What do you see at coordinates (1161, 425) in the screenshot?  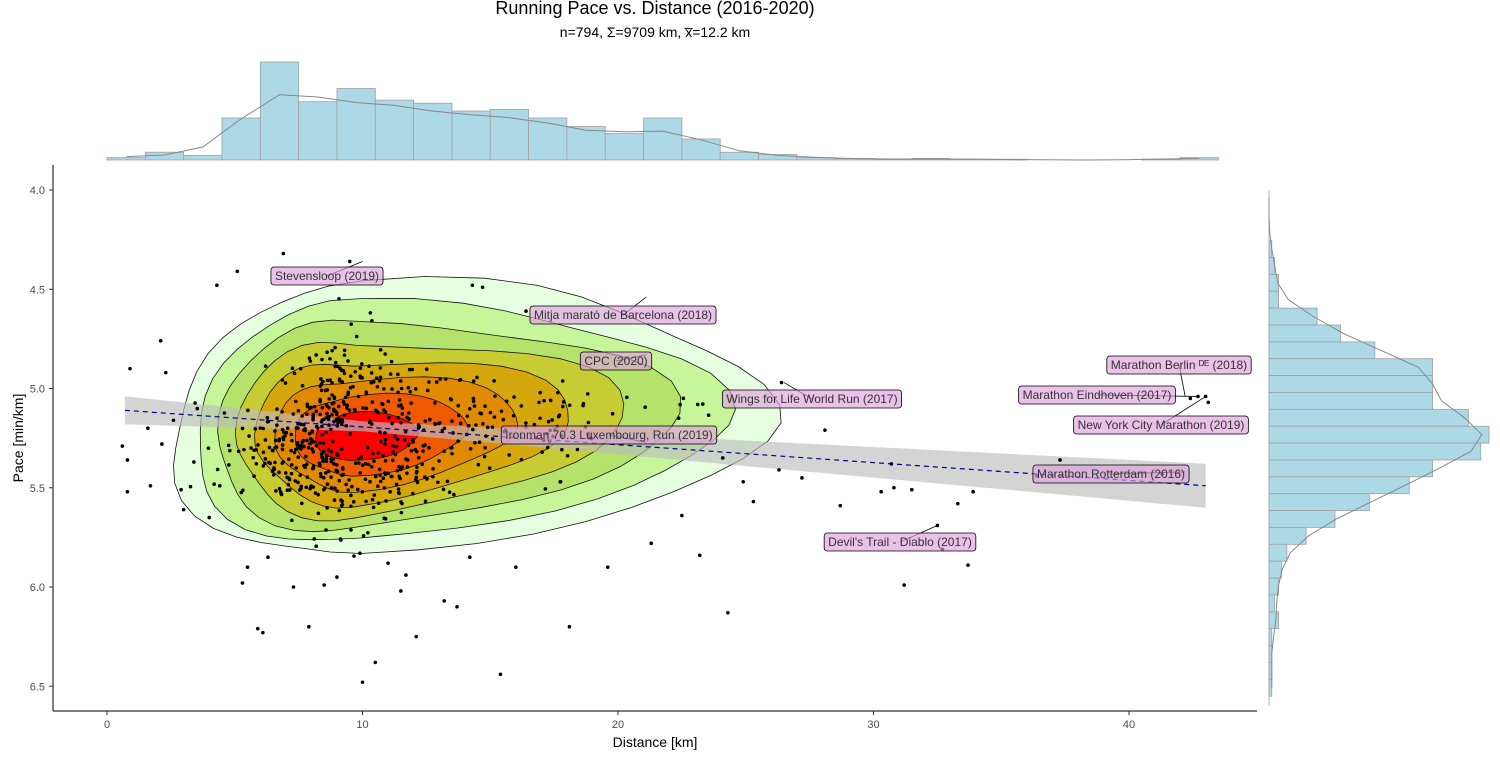 I see `annotation-text: New York City Marathon (2019)` at bounding box center [1161, 425].